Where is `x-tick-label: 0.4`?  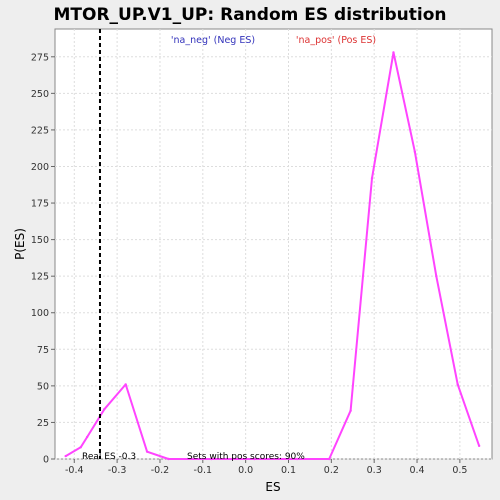
x-tick-label: 0.4 is located at coordinates (416, 470).